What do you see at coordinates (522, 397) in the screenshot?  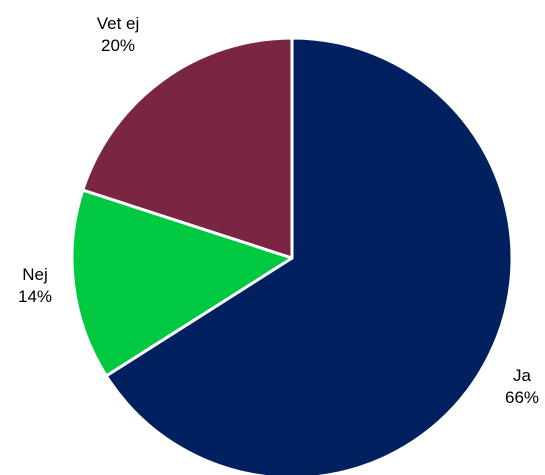 I see `slice-value-ja: 66%` at bounding box center [522, 397].